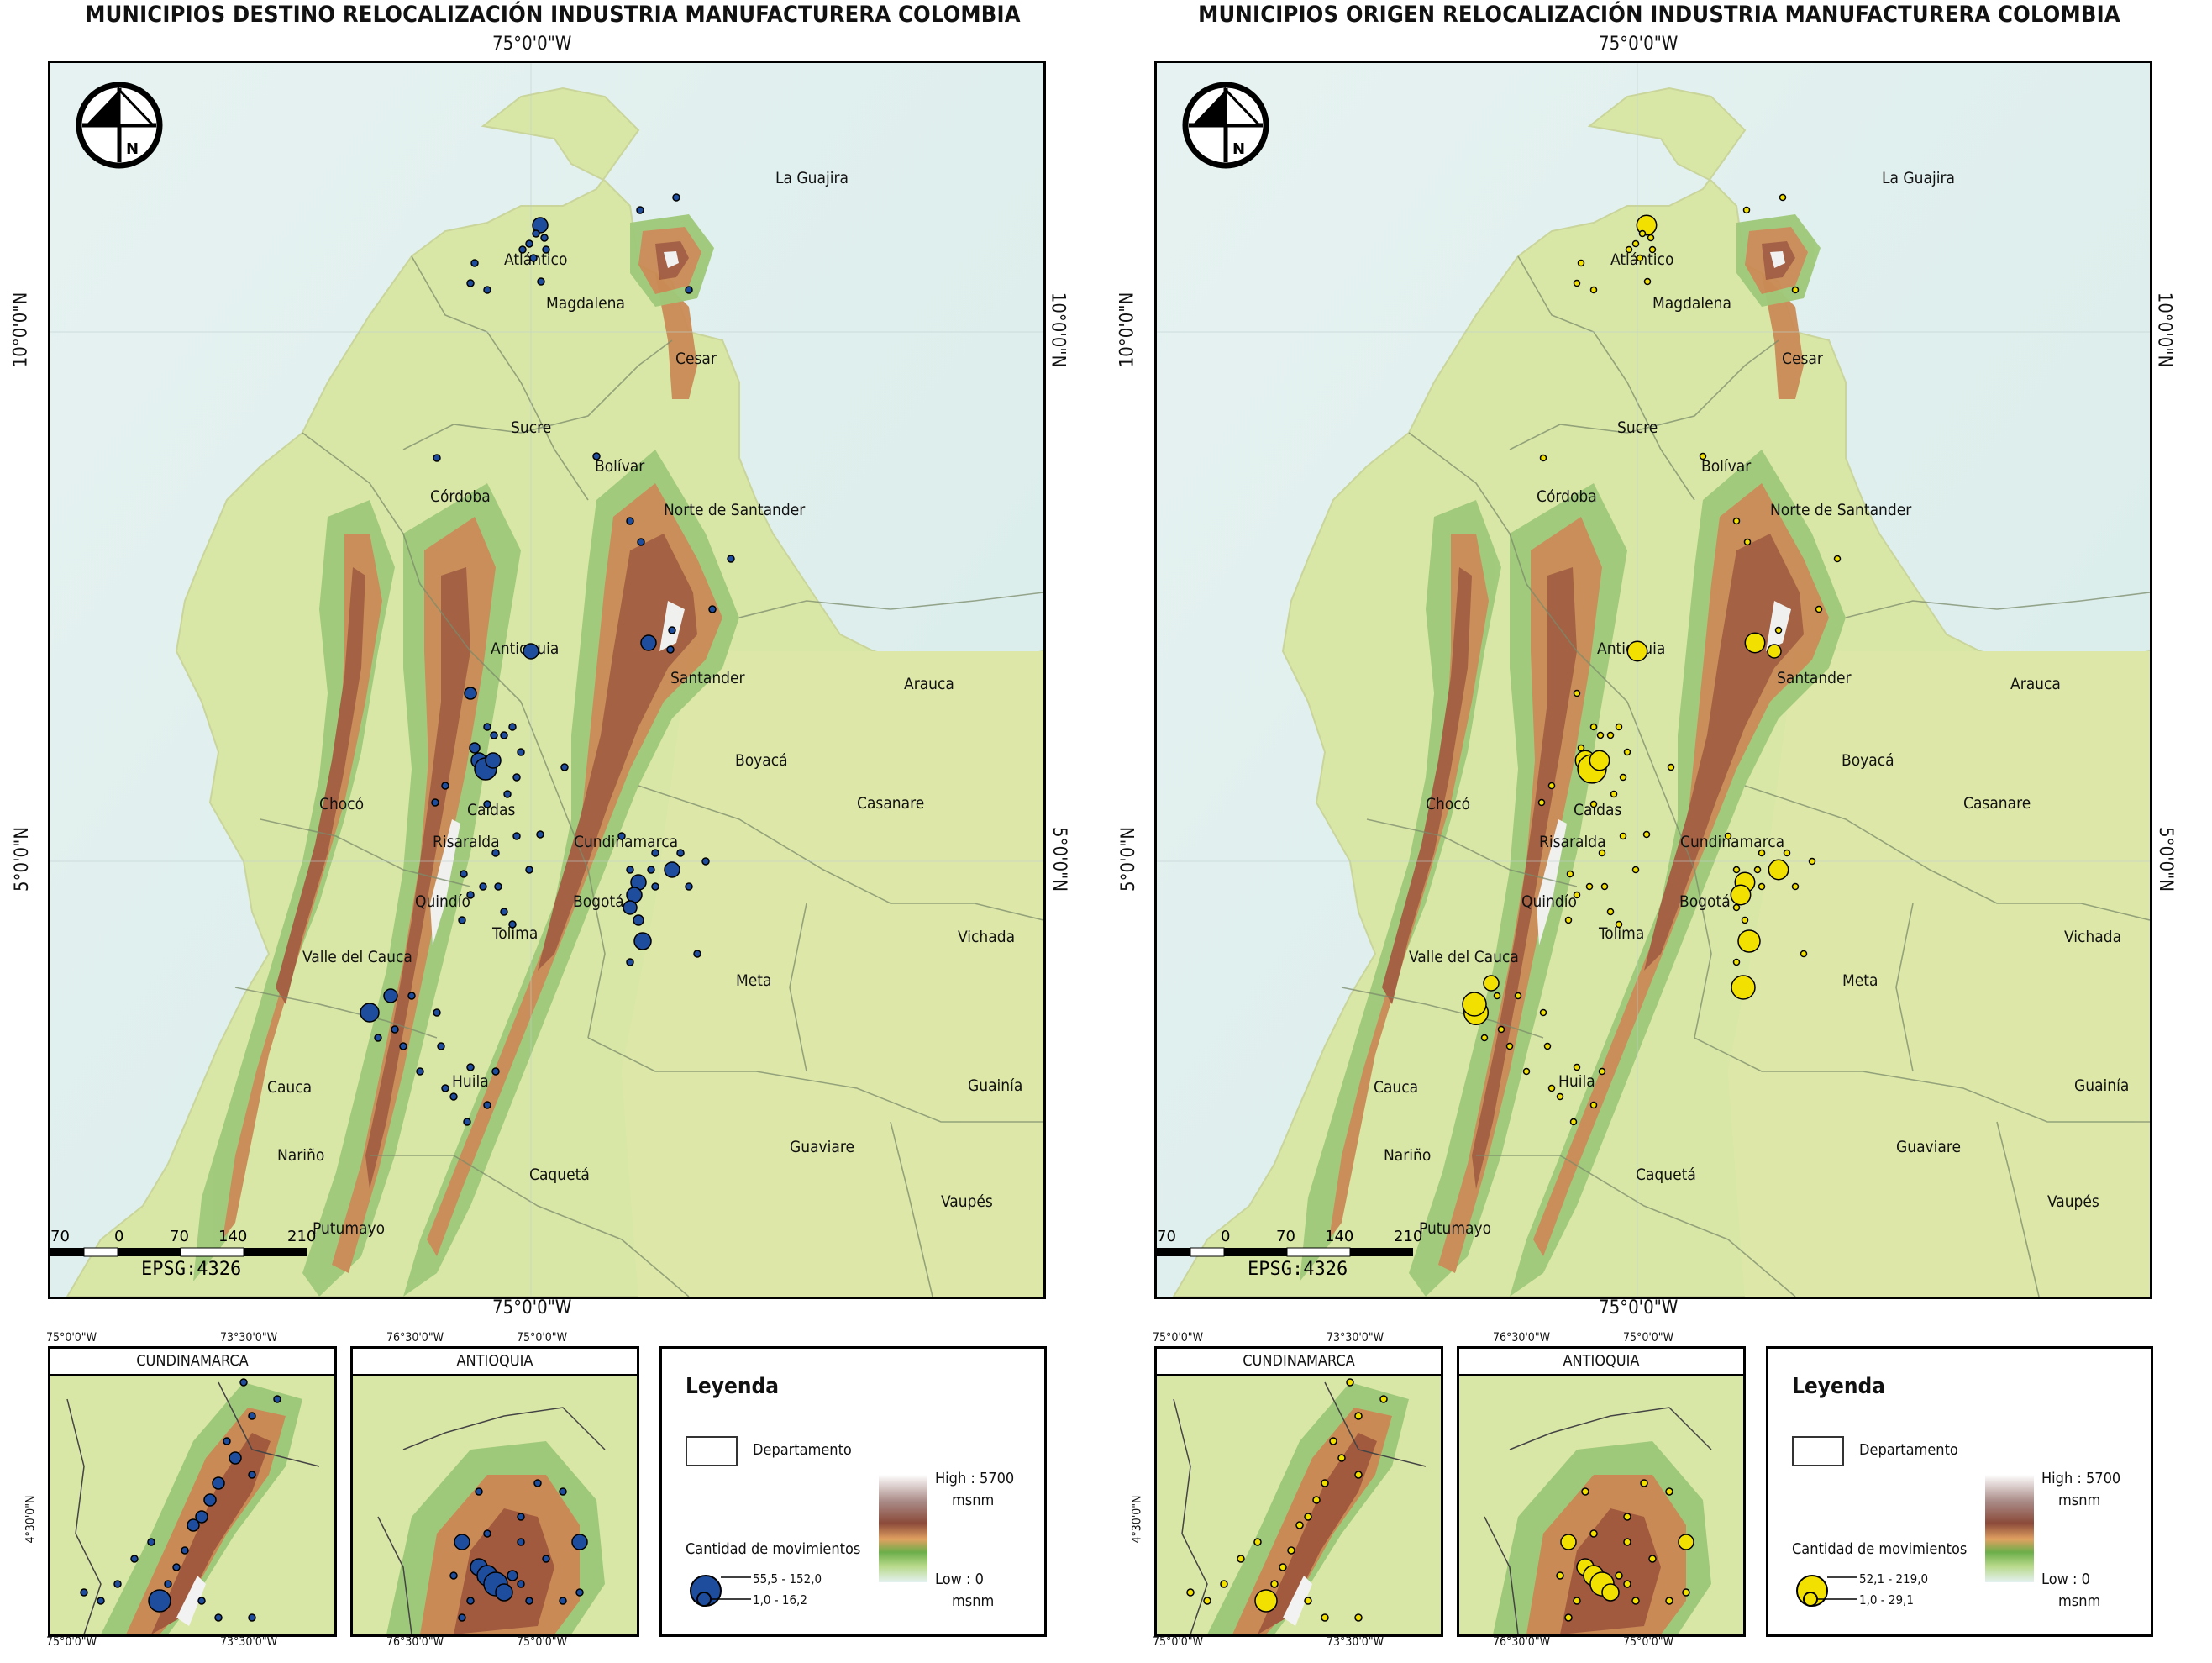  Describe the element at coordinates (1298, 1491) in the screenshot. I see `inset-cundinamarca: CUNDINAMARCA` at that location.